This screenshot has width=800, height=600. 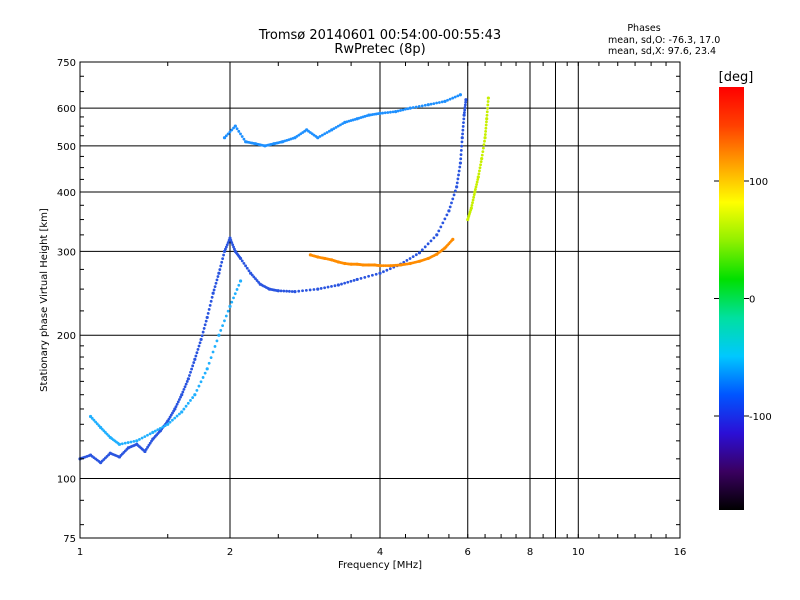 What do you see at coordinates (578, 552) in the screenshot?
I see `x-tick-label: 10` at bounding box center [578, 552].